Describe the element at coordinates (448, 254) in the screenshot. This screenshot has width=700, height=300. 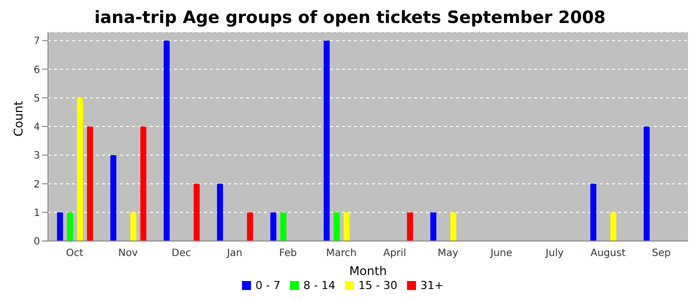
I see `x-tick-label: May` at that location.